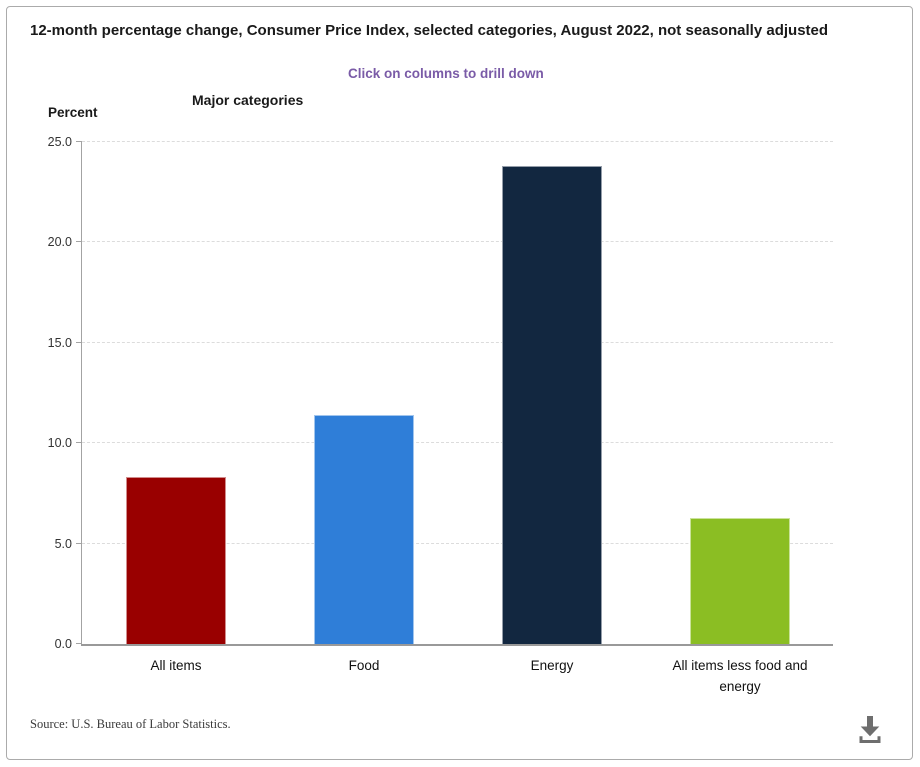 This screenshot has width=920, height=767. Describe the element at coordinates (59, 242) in the screenshot. I see `y-tick-label: 20.0` at that location.